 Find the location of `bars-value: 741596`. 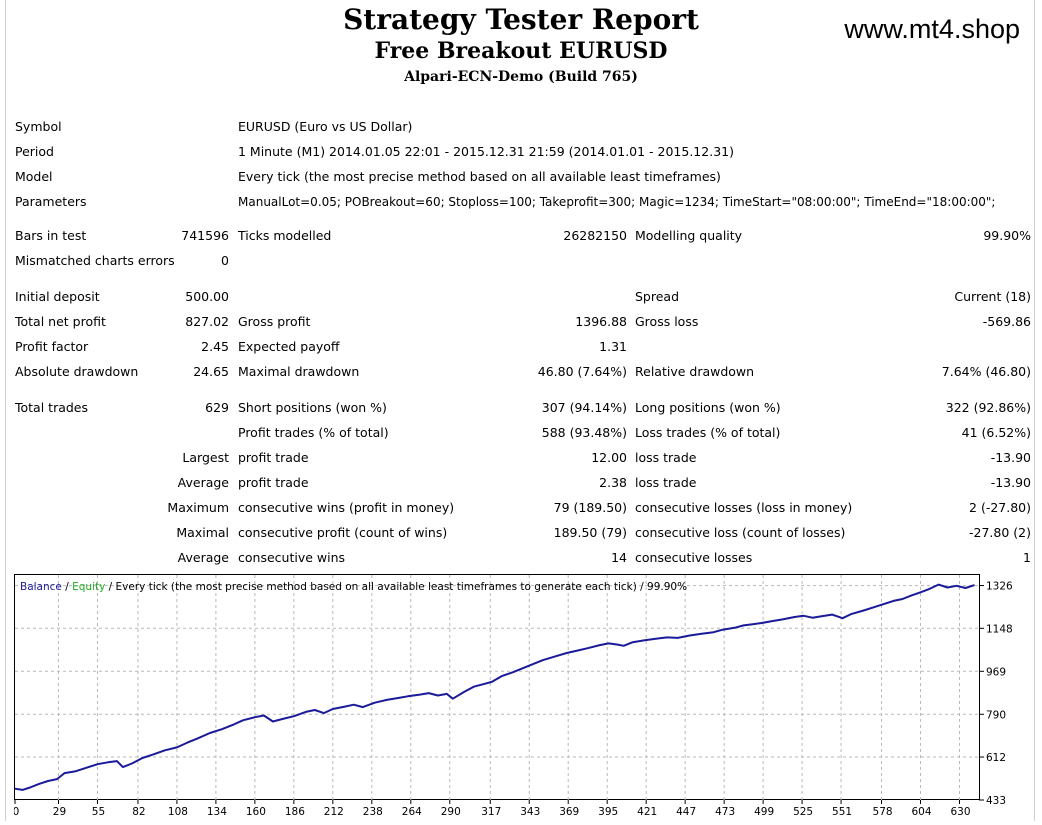

bars-value: 741596 is located at coordinates (205, 235).